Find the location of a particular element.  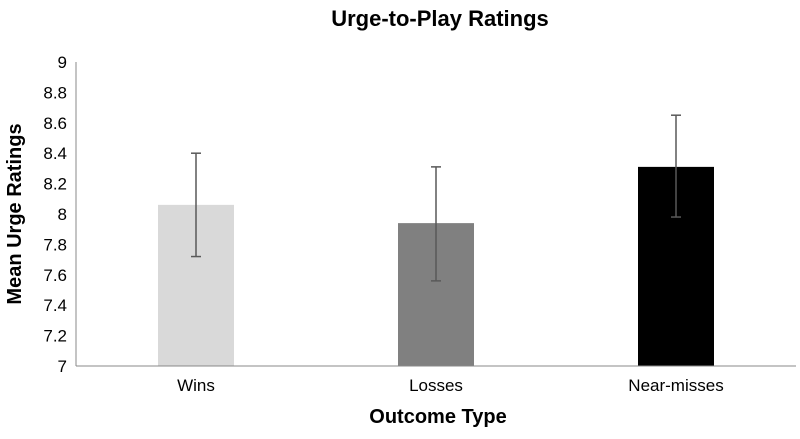

x-category-label: Wins is located at coordinates (196, 385).